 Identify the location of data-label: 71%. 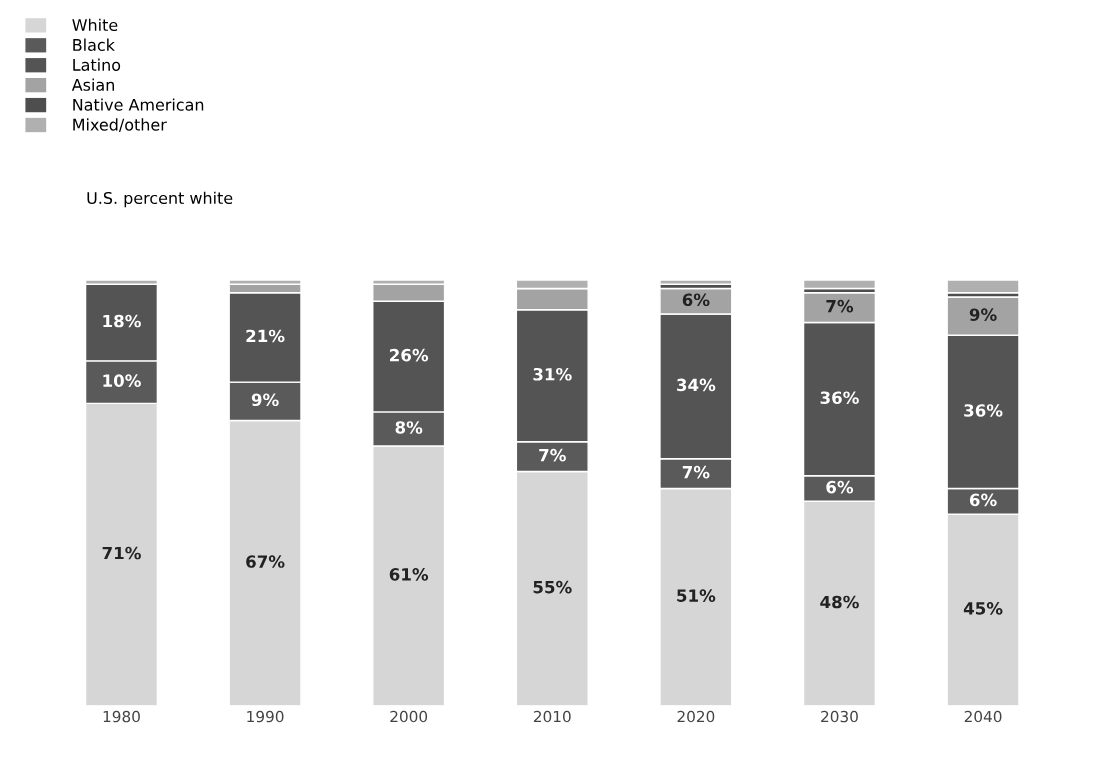
(121, 553).